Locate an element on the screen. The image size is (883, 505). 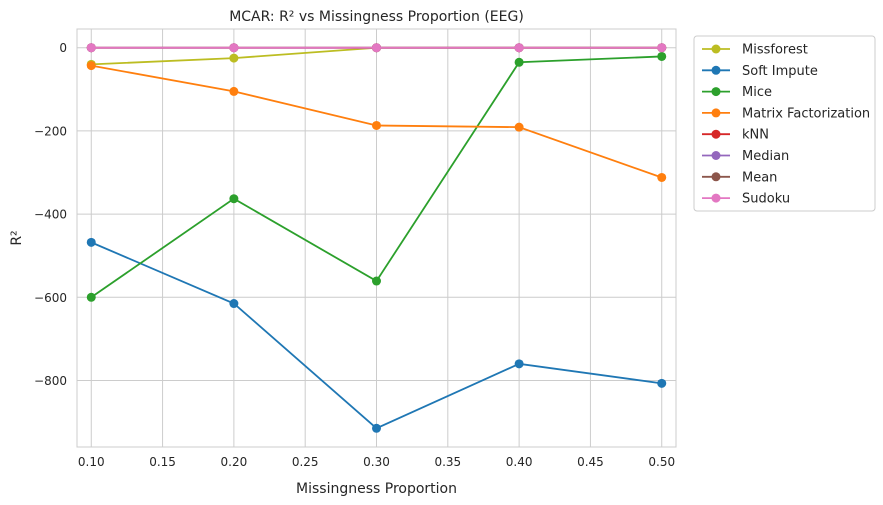
x-tick-label: 0.25 is located at coordinates (305, 462).